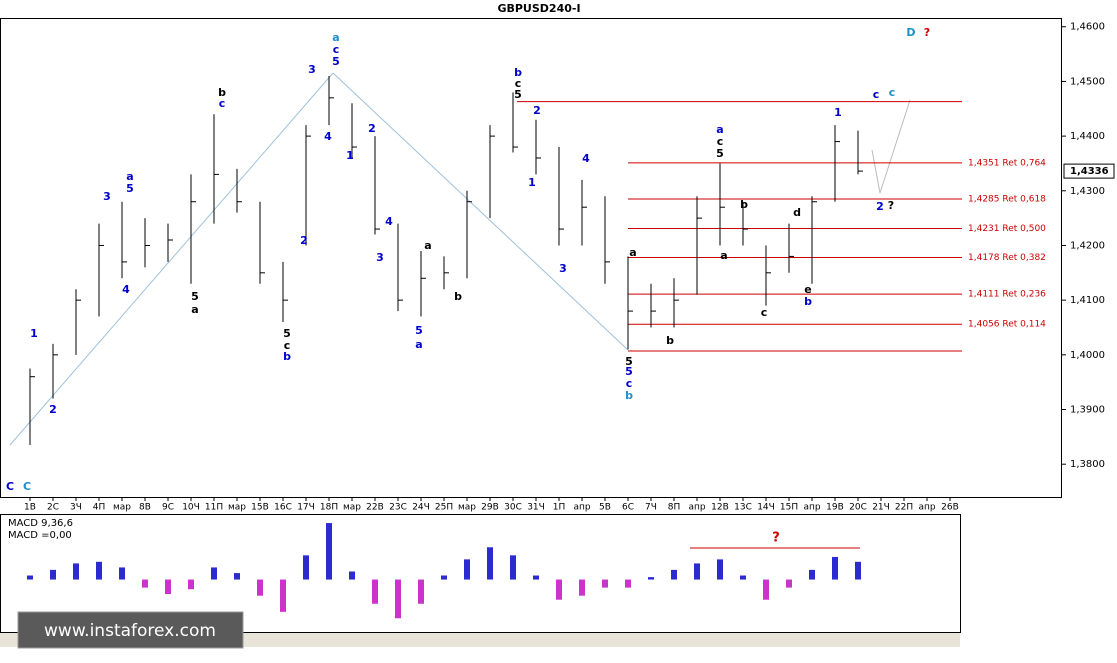 The width and height of the screenshot is (1117, 663). I want to click on y-tick-label: 1,3800, so click(1087, 464).